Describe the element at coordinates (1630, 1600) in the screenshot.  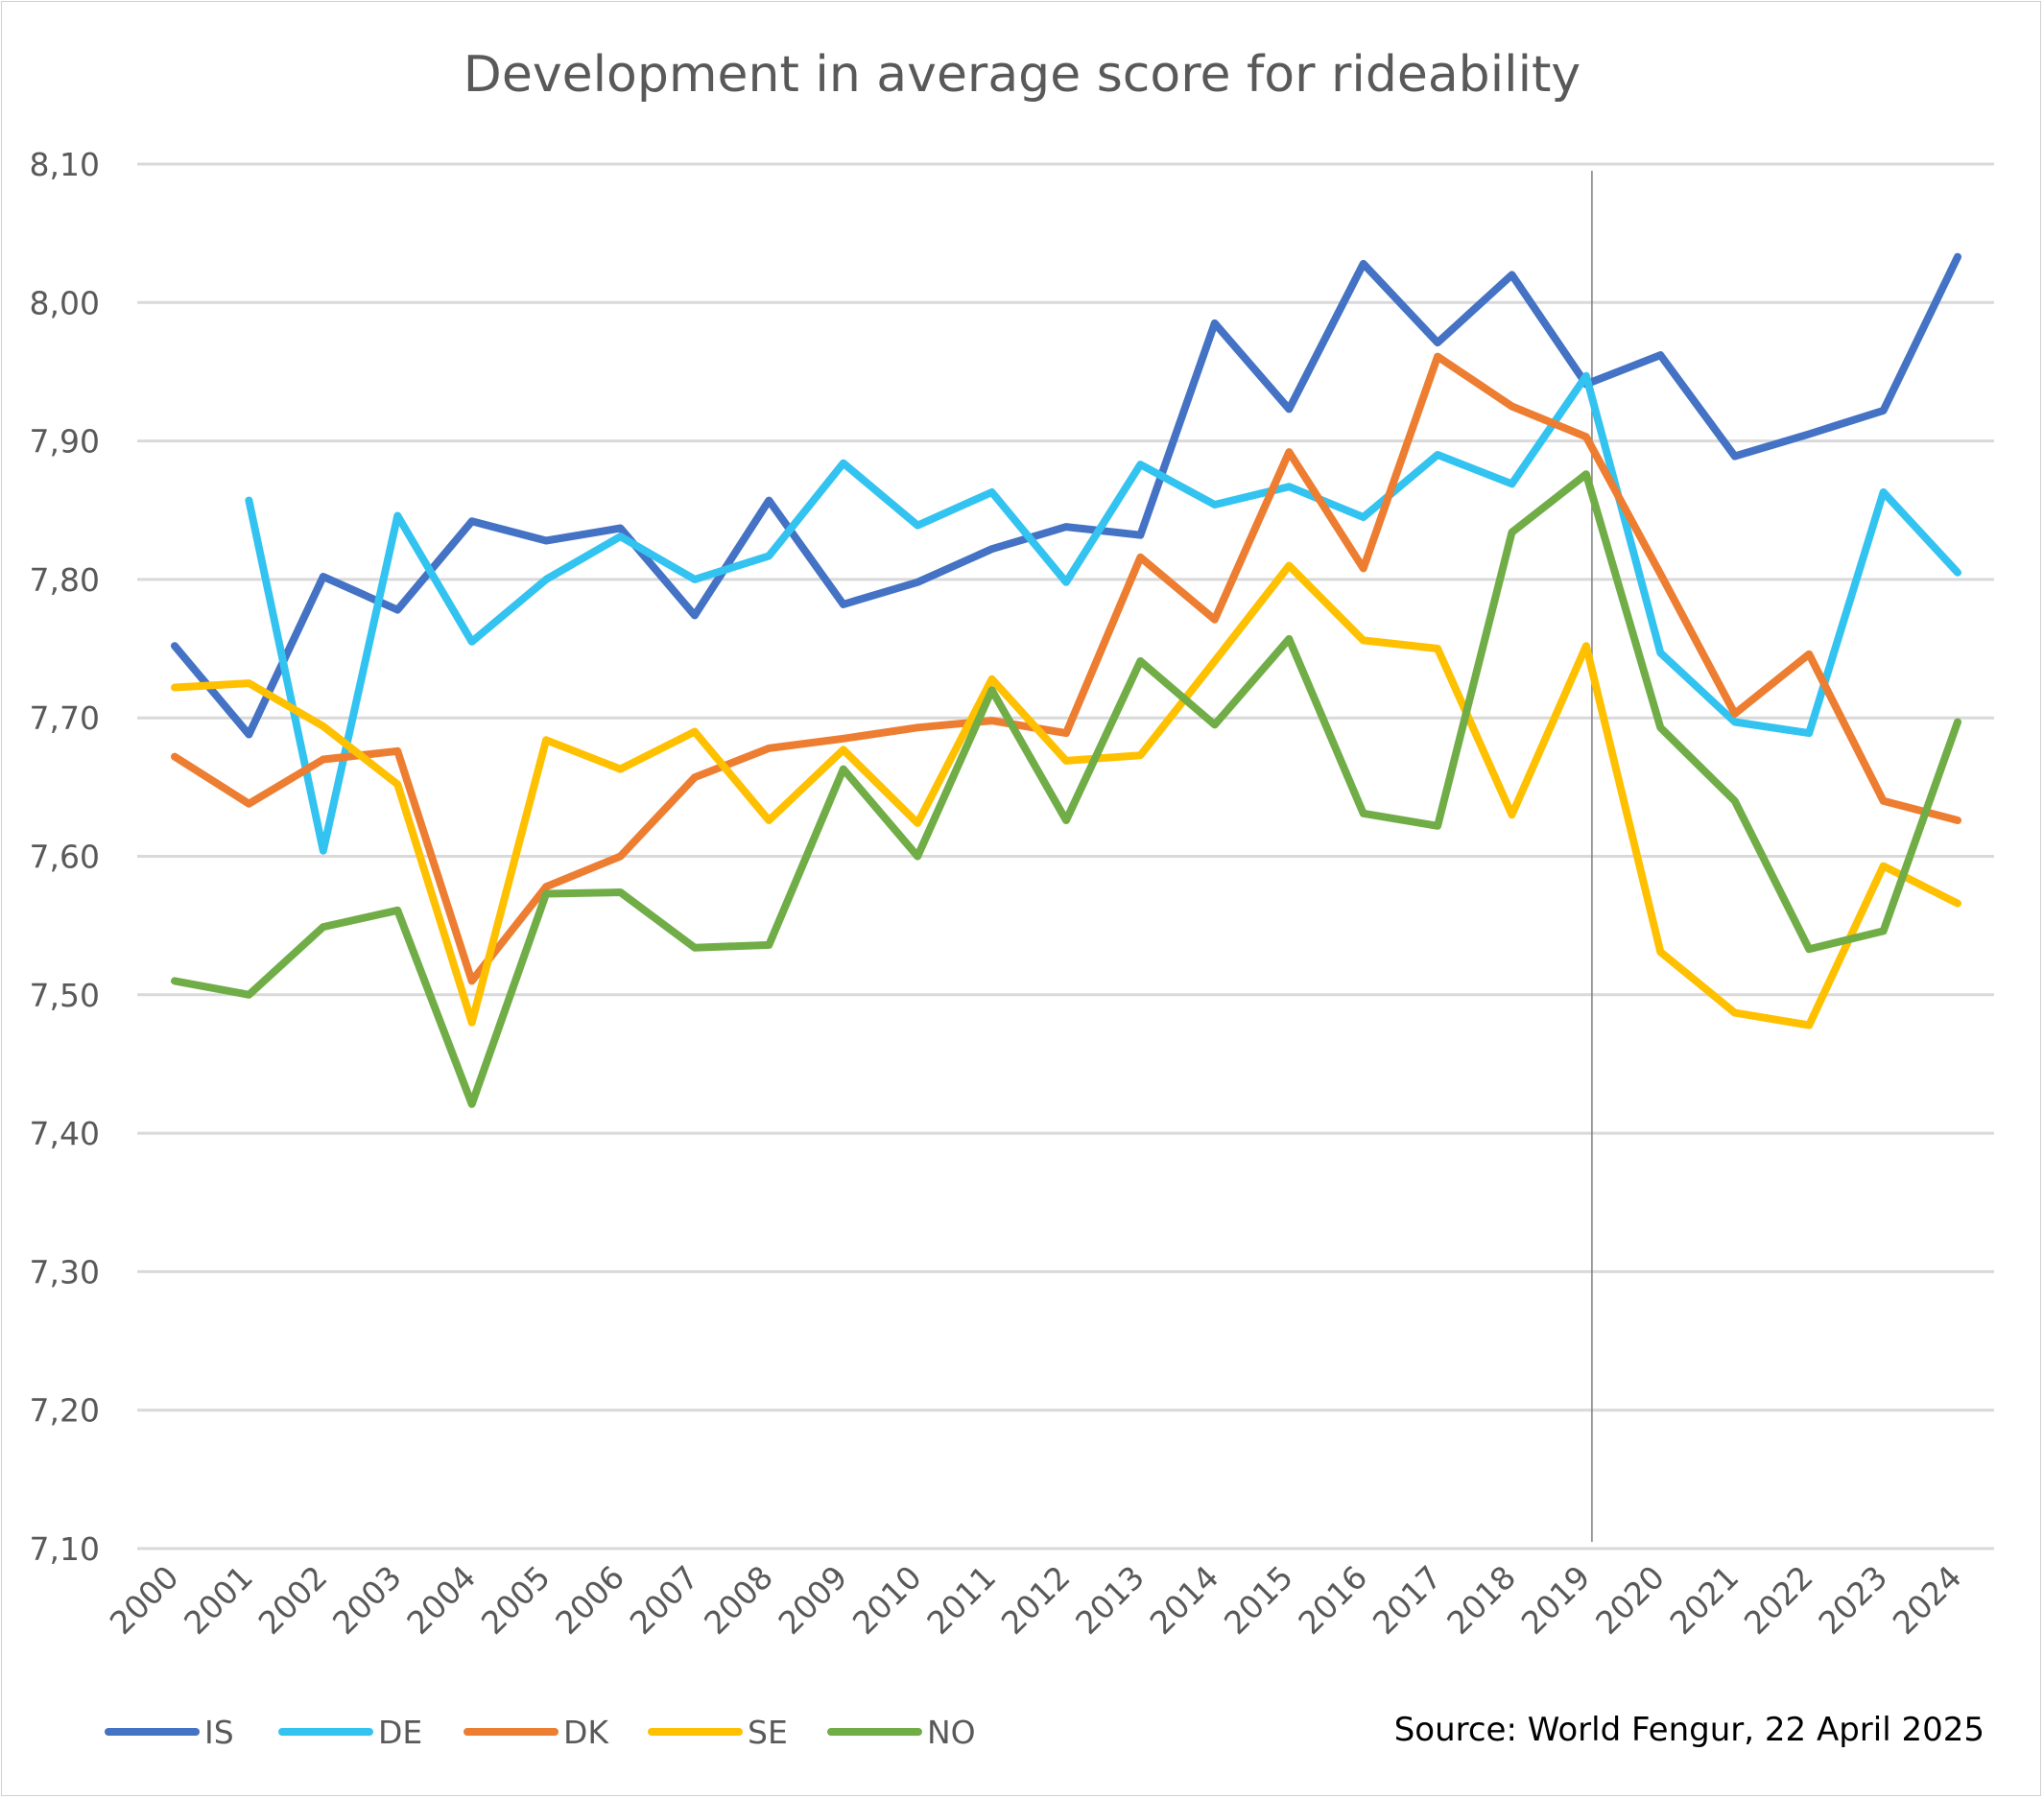
I see `x-tick-label: 2020` at that location.